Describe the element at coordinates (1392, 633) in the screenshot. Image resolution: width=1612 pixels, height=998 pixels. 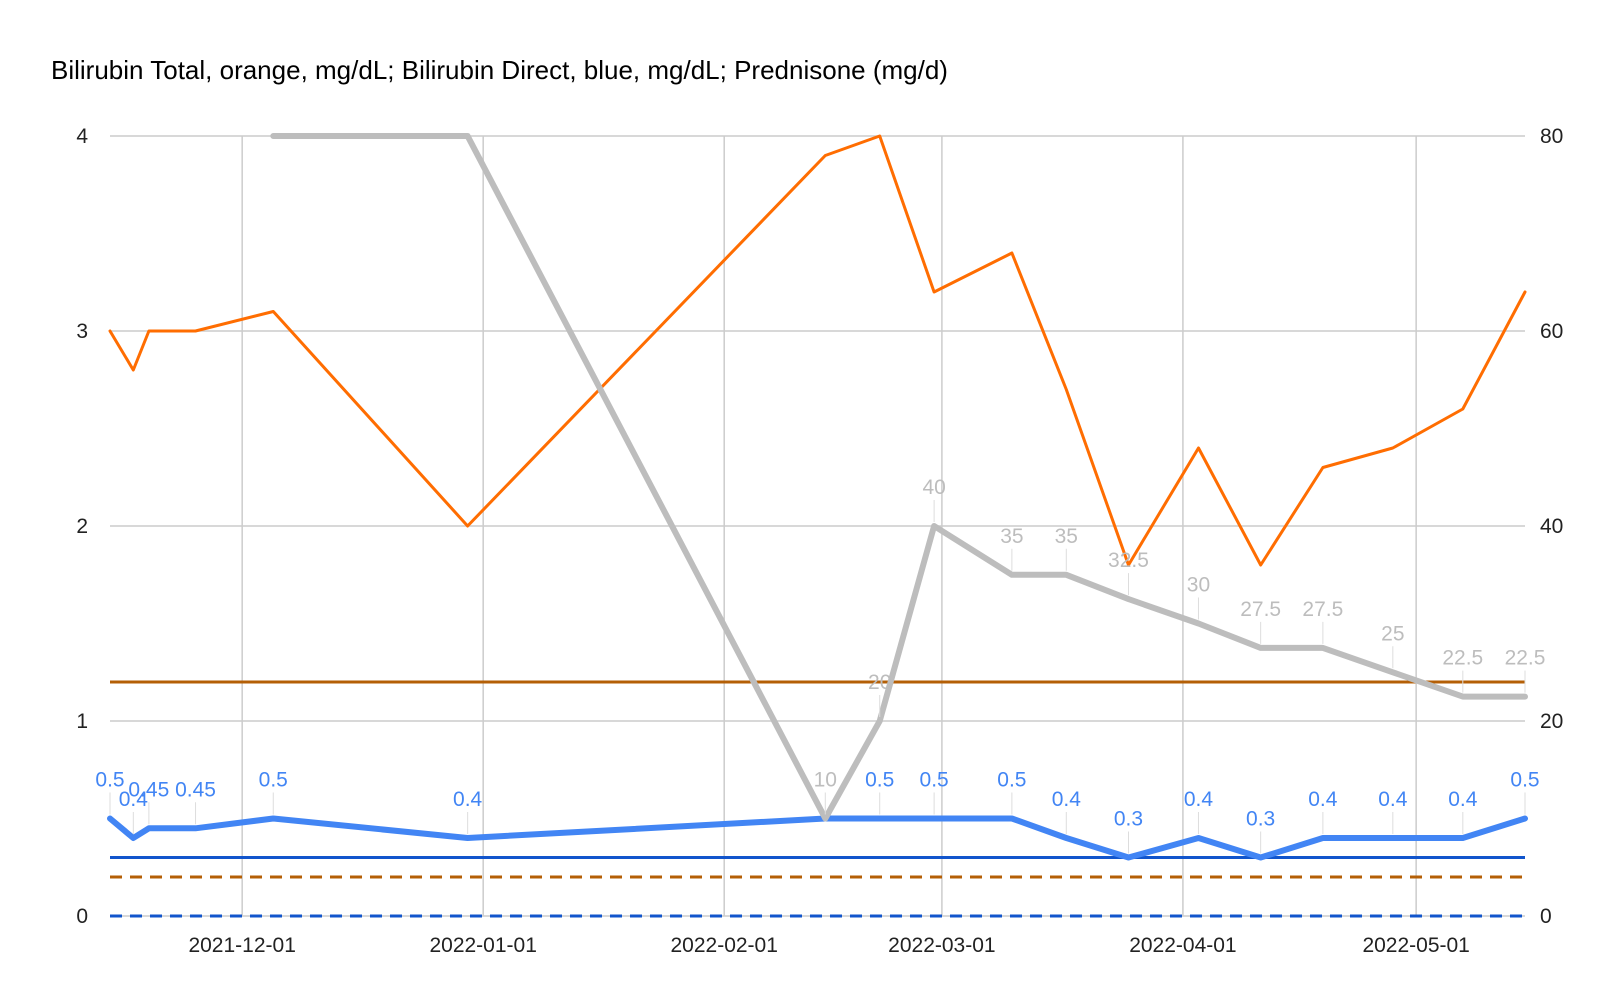
I see `data-label-prednisone: 25` at that location.